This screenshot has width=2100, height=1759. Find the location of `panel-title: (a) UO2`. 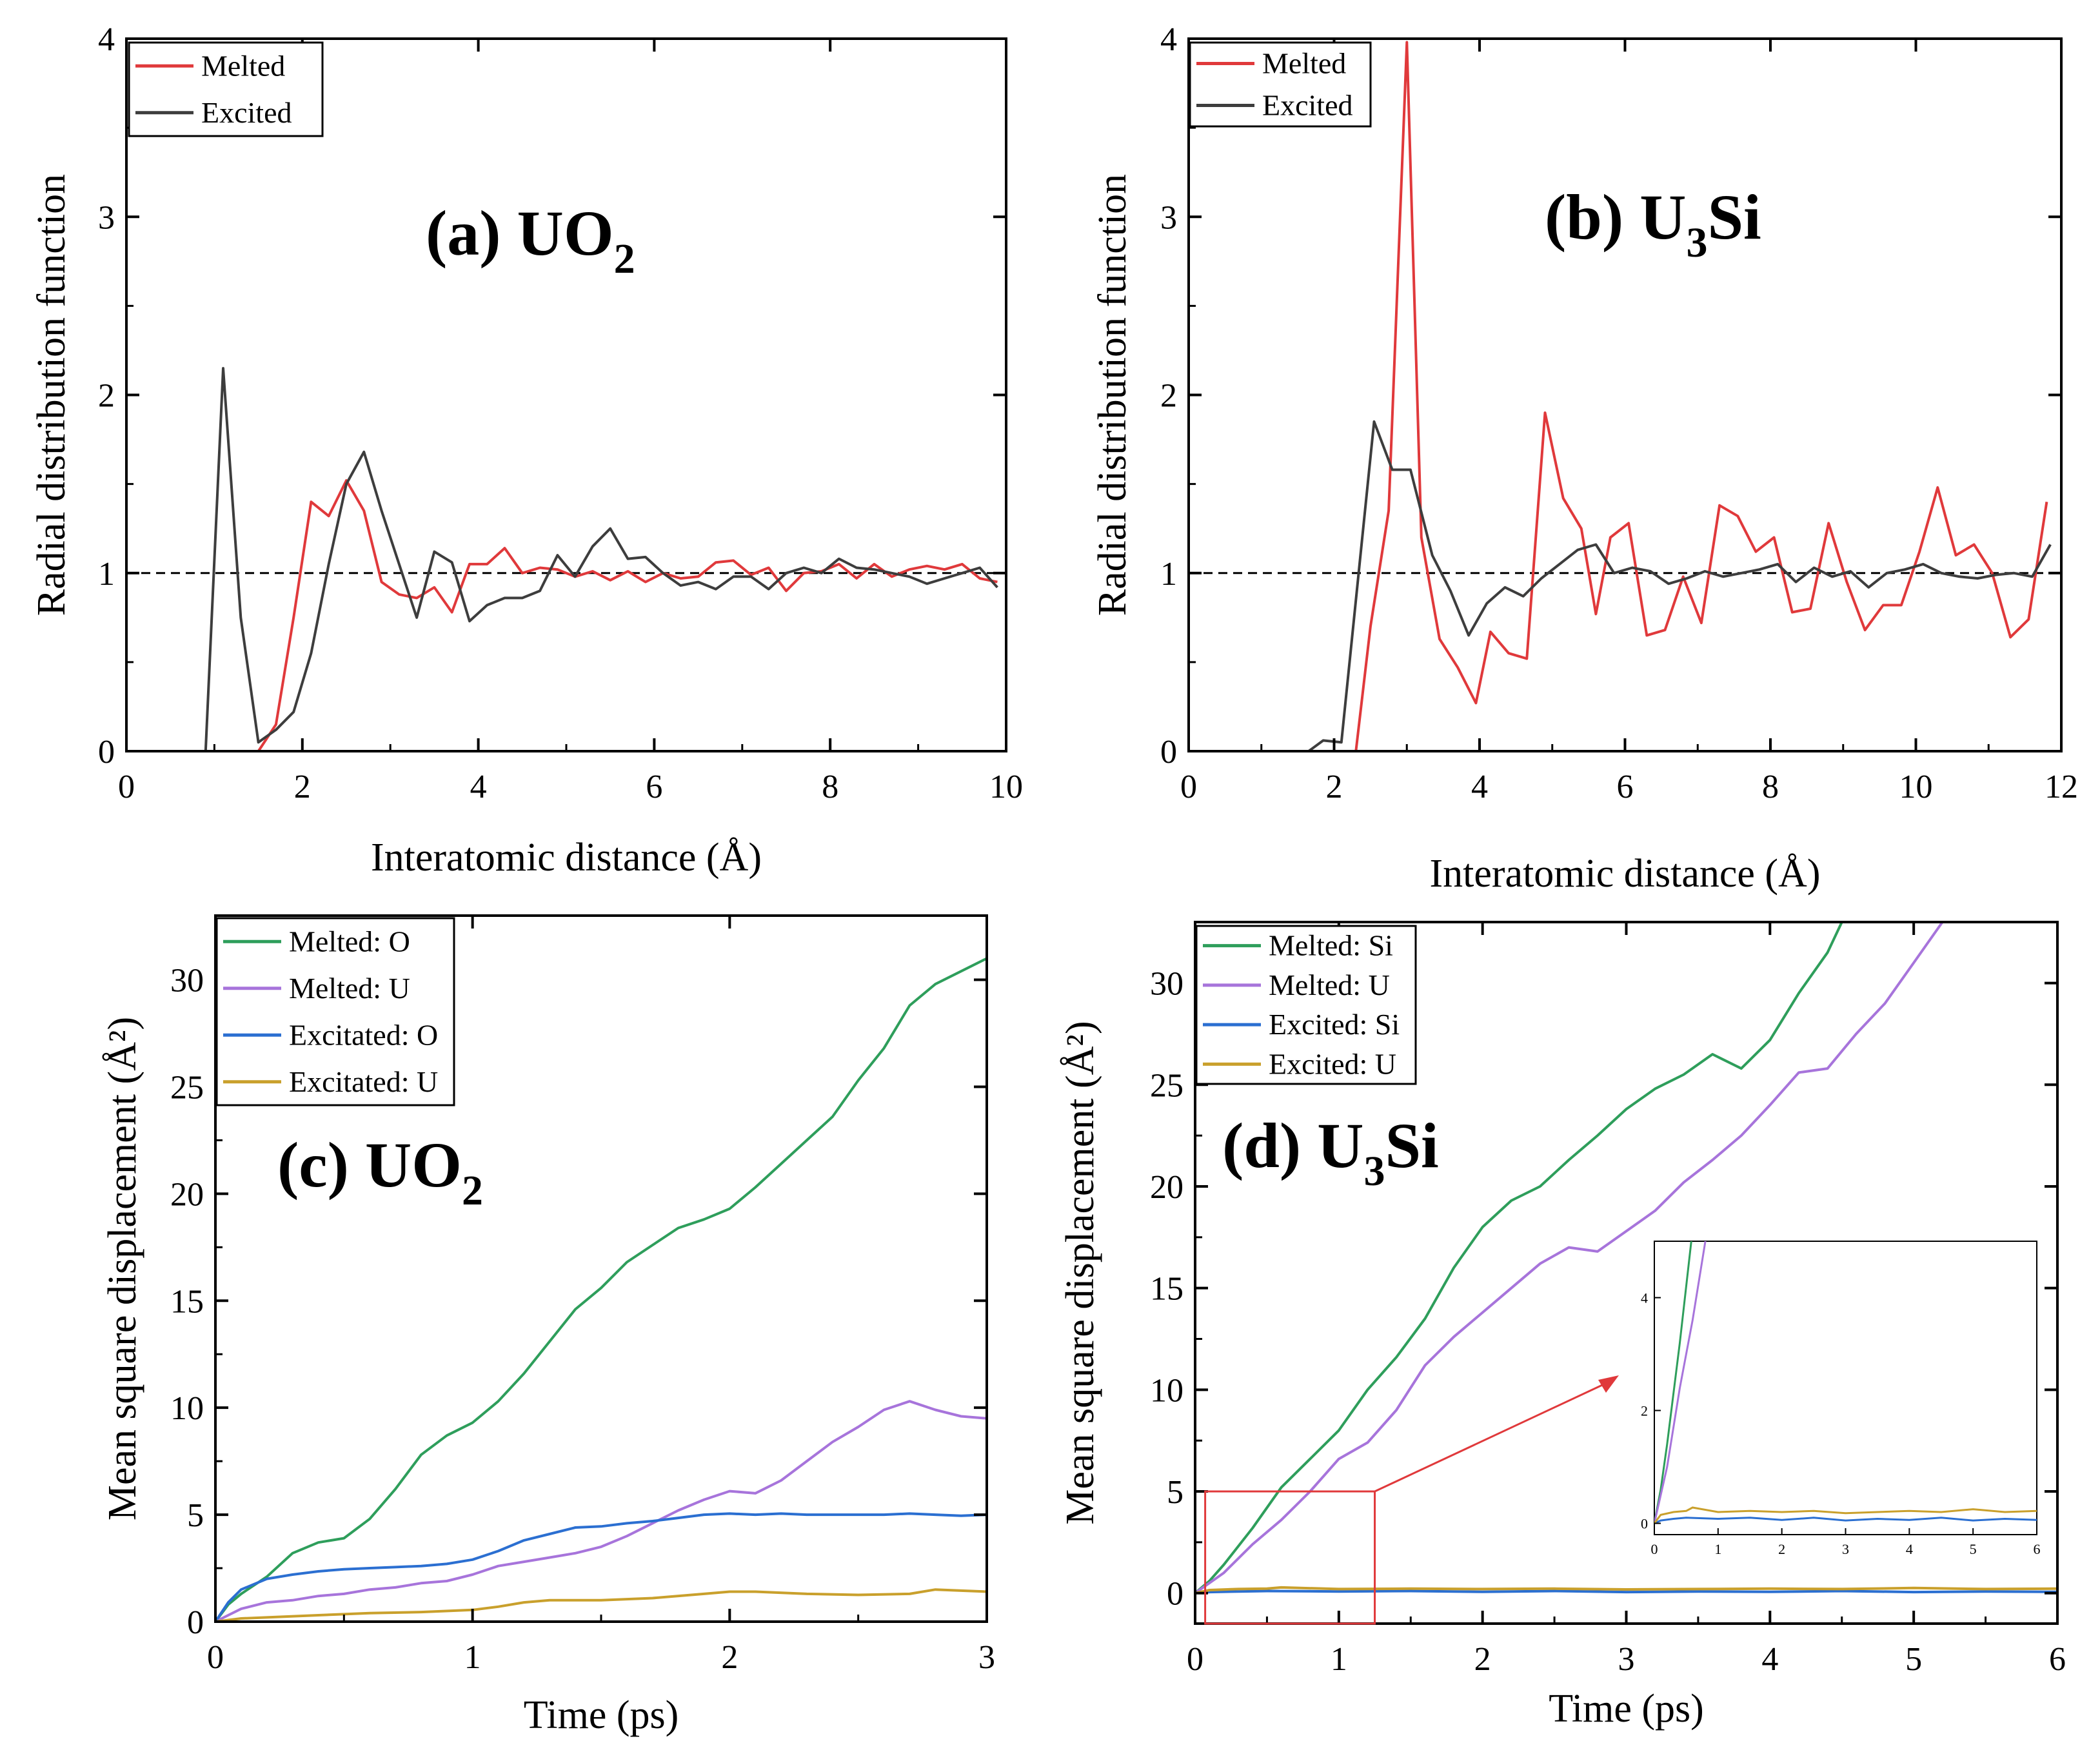

panel-title: (a) UO2 is located at coordinates (530, 240).